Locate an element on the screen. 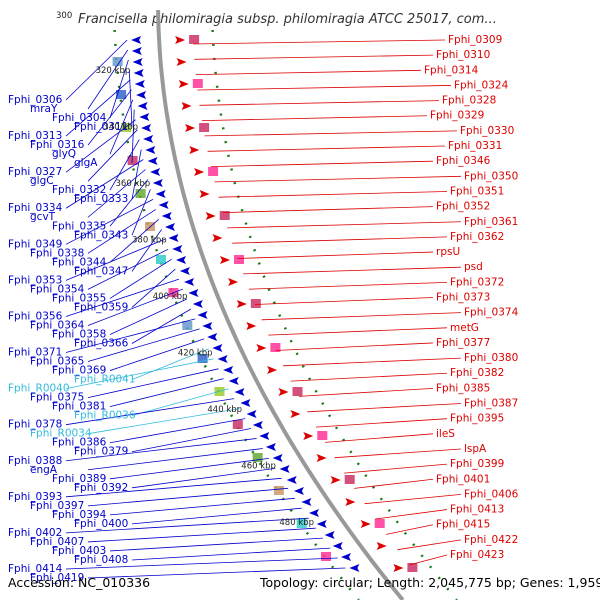 This screenshot has width=600, height=600. gene-label-right: Fphi_0330 is located at coordinates (487, 131).